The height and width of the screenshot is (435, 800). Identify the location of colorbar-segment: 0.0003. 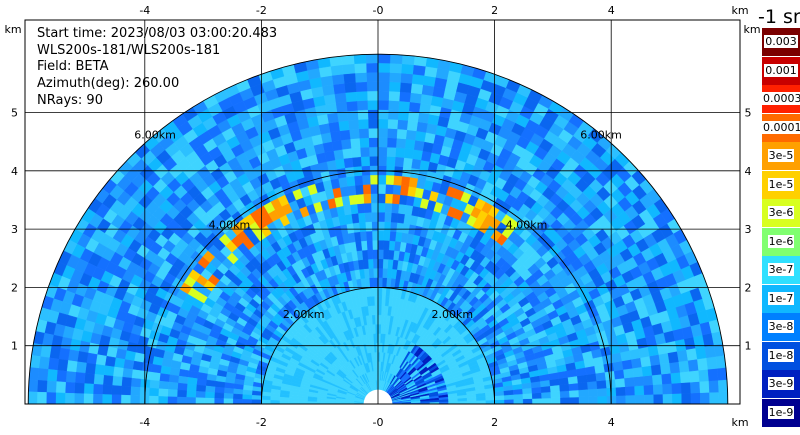
(781, 99).